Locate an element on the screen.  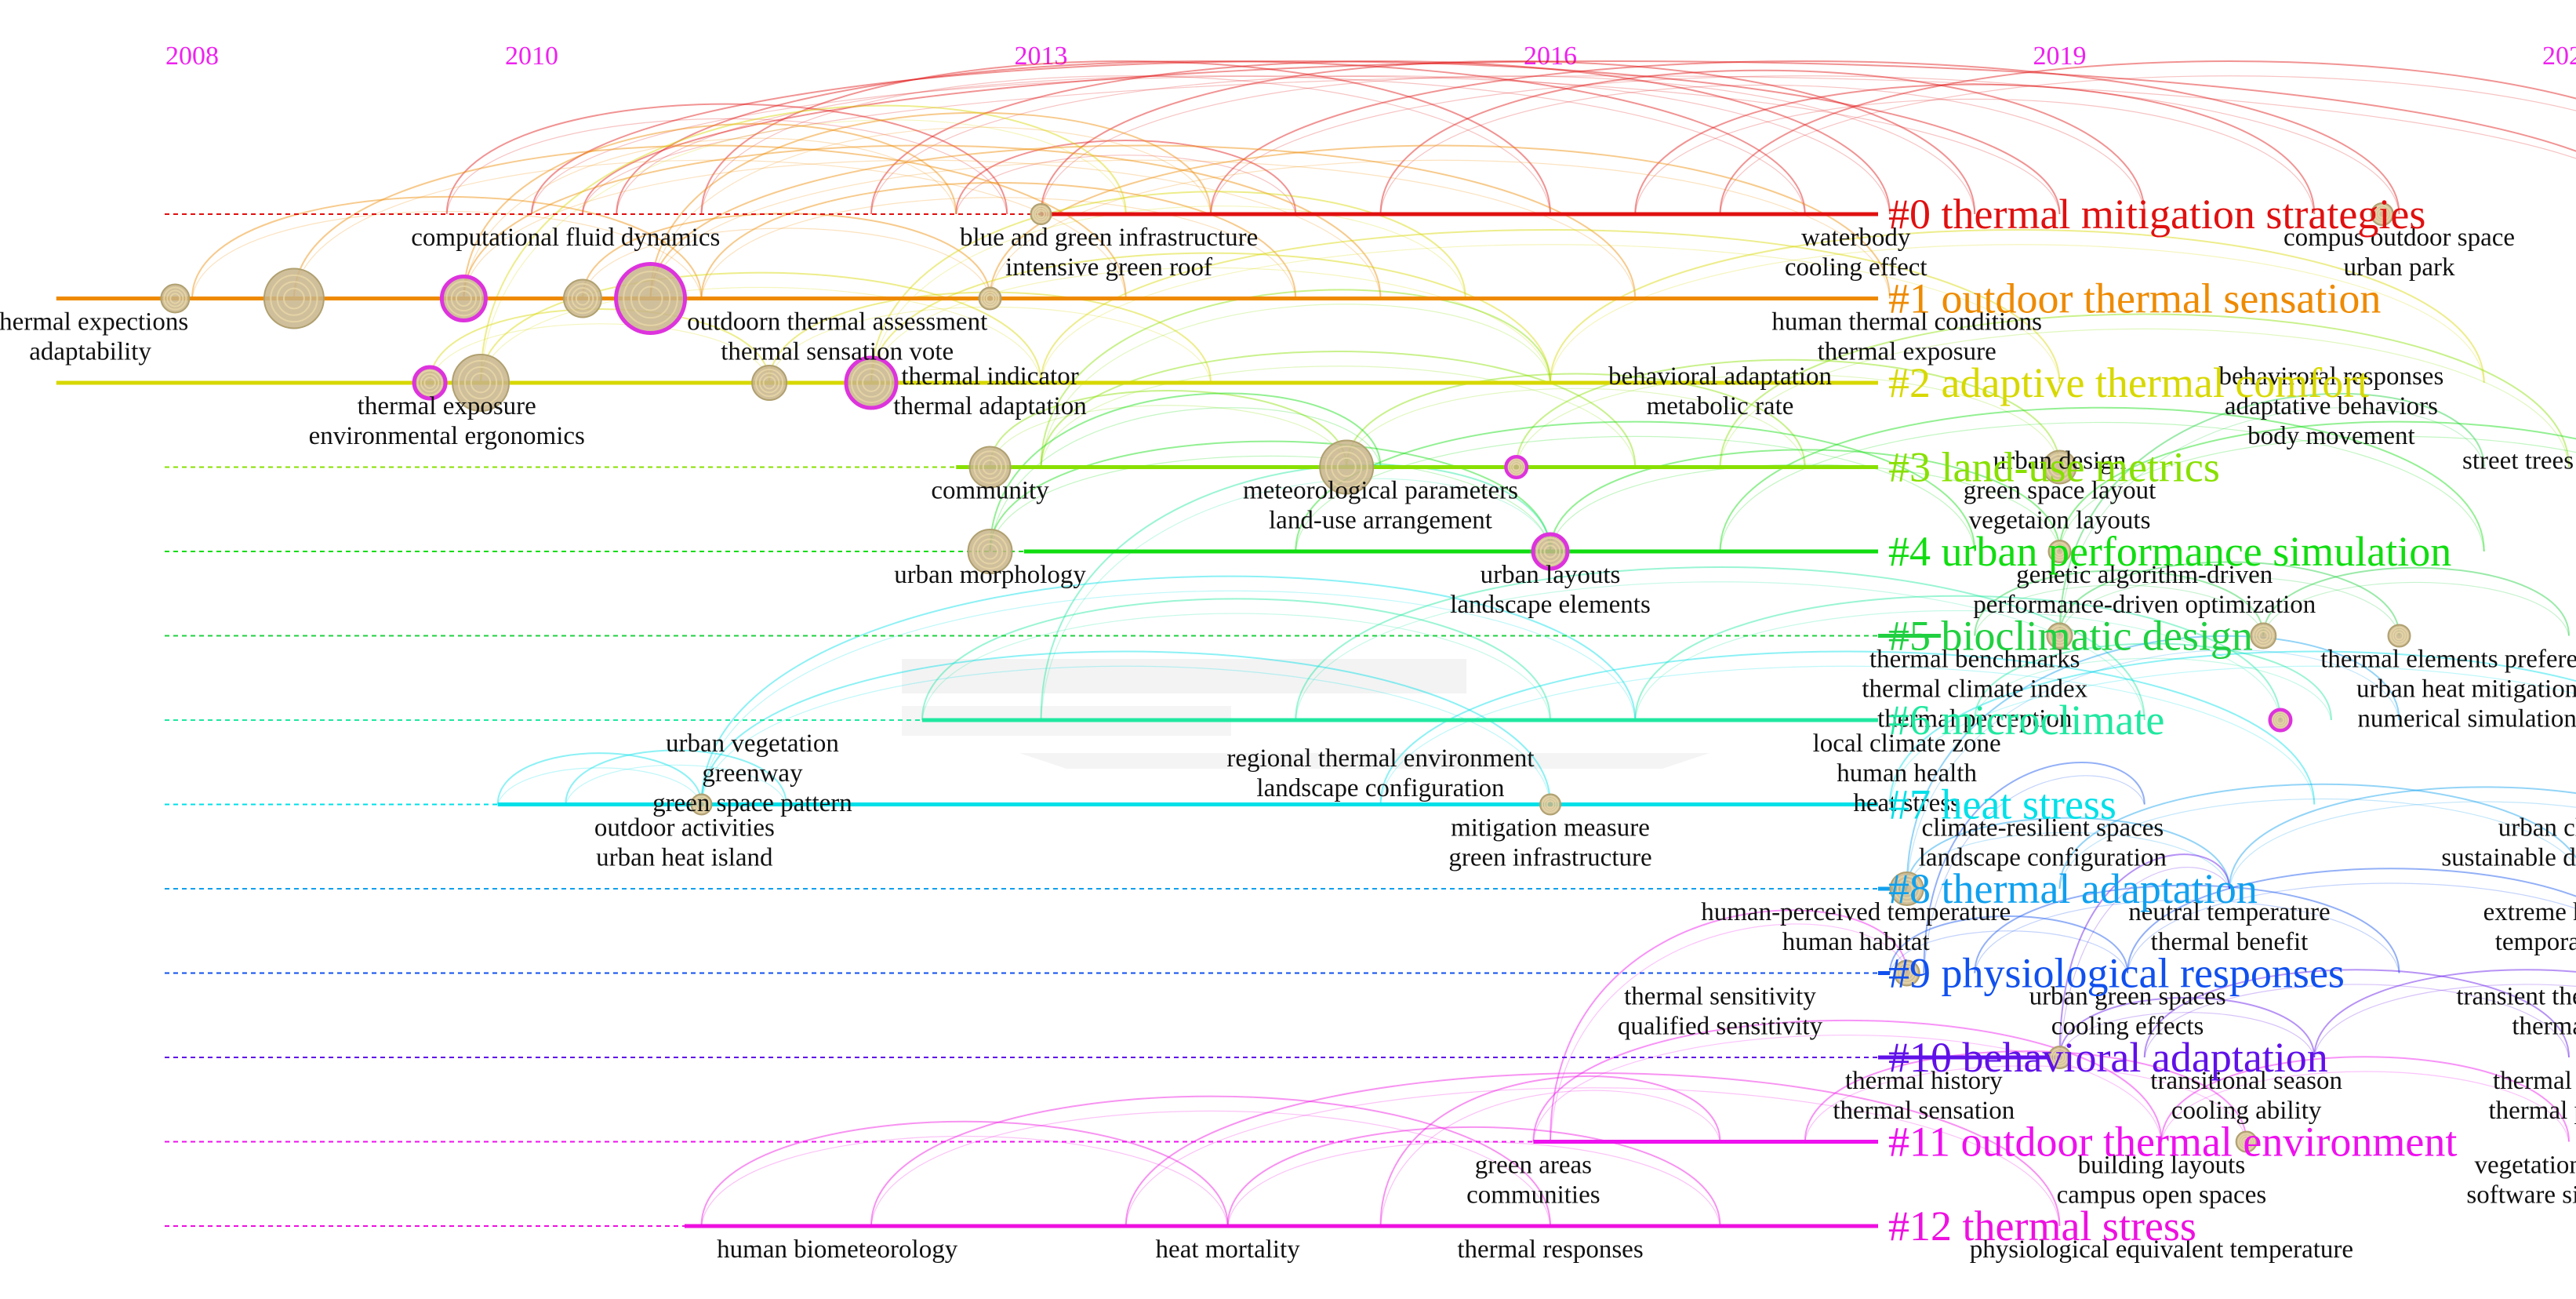
keyword-label-10: thermal sensation vote is located at coordinates (837, 352).